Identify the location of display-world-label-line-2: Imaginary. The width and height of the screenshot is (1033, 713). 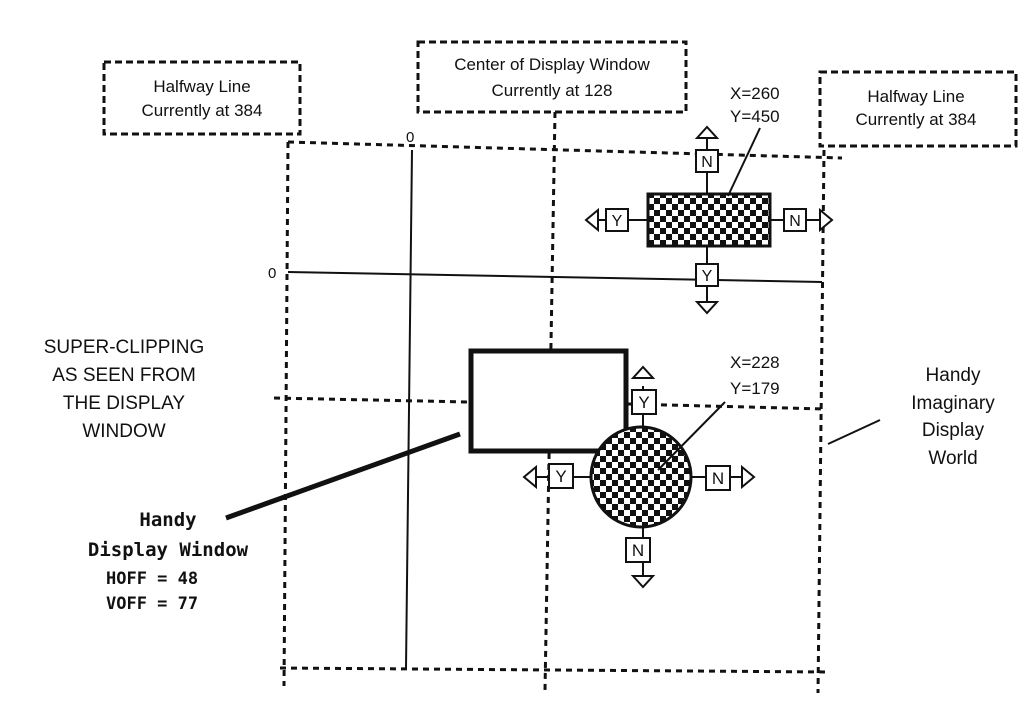
(953, 403).